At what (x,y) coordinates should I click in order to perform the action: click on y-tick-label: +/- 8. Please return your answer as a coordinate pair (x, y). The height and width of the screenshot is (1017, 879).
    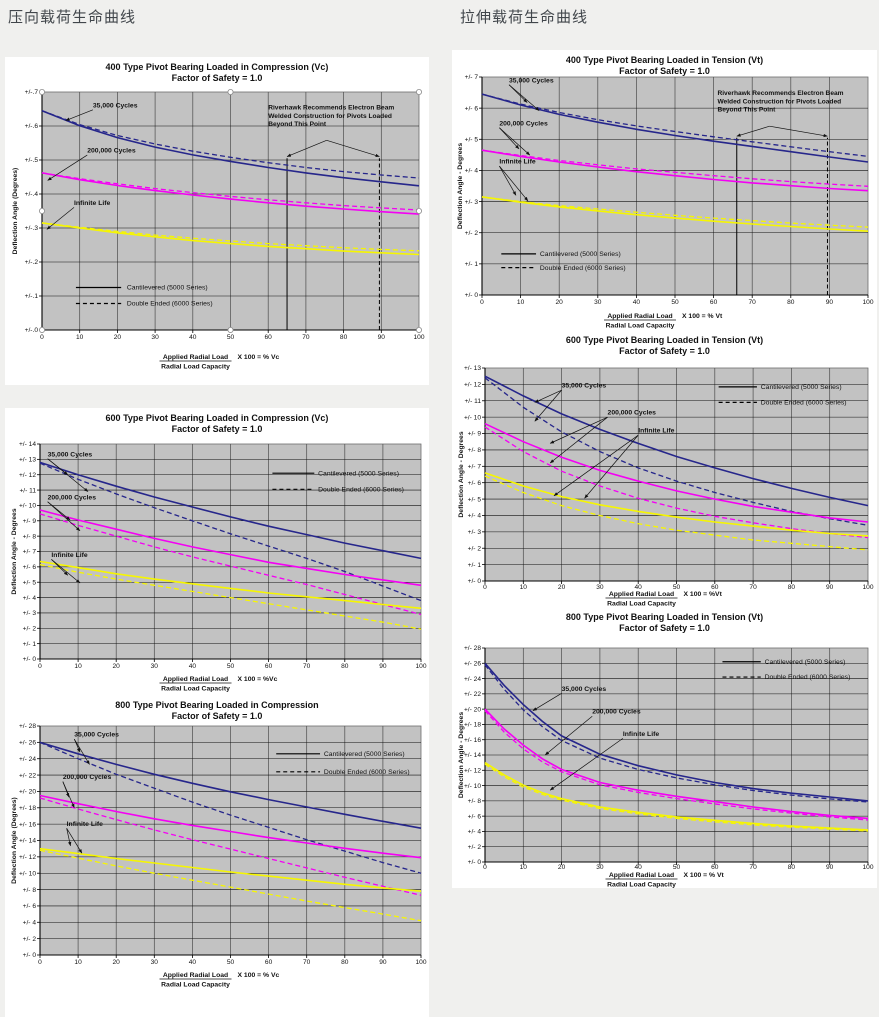
    Looking at the image, I should click on (30, 536).